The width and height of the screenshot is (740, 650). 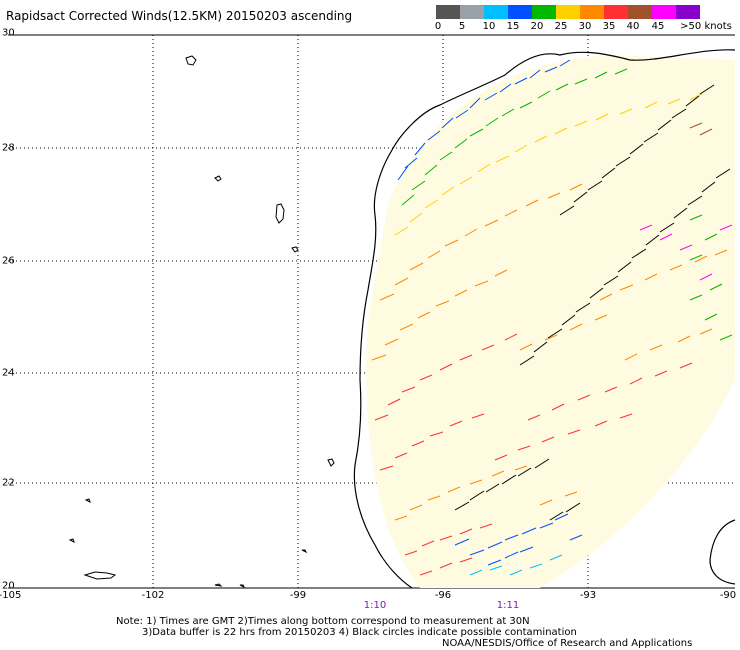 What do you see at coordinates (8, 373) in the screenshot?
I see `lat-label-24: 24` at bounding box center [8, 373].